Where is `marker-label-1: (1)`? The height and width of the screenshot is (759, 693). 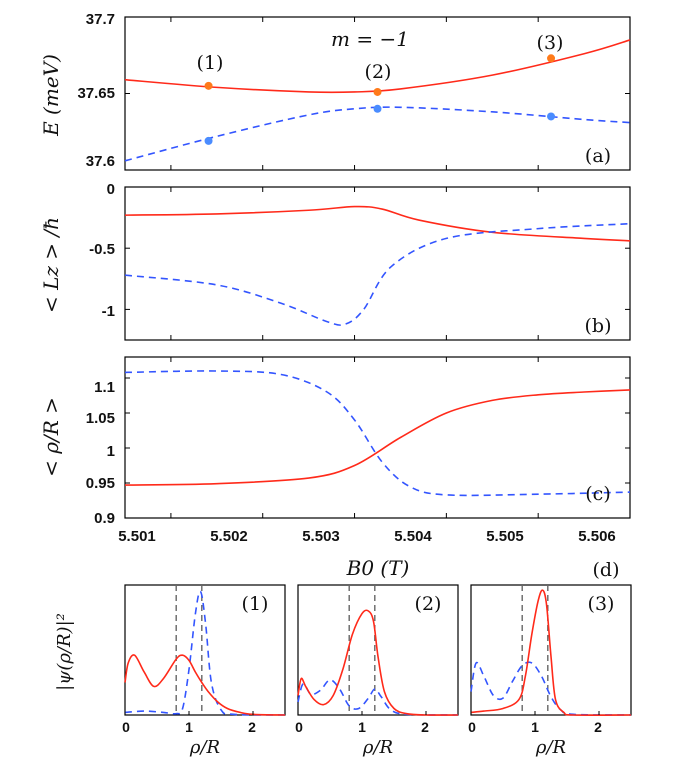 marker-label-1: (1) is located at coordinates (210, 63).